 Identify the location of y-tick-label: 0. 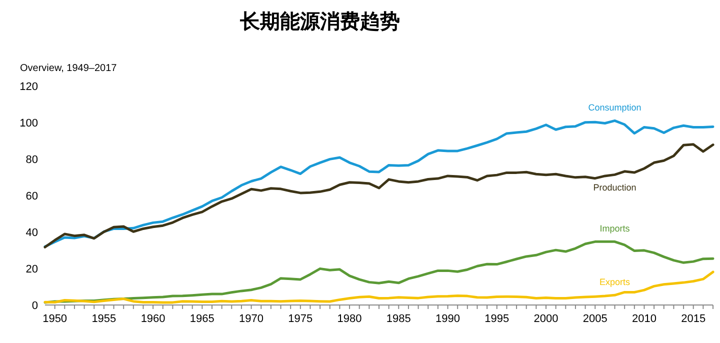
(35, 306).